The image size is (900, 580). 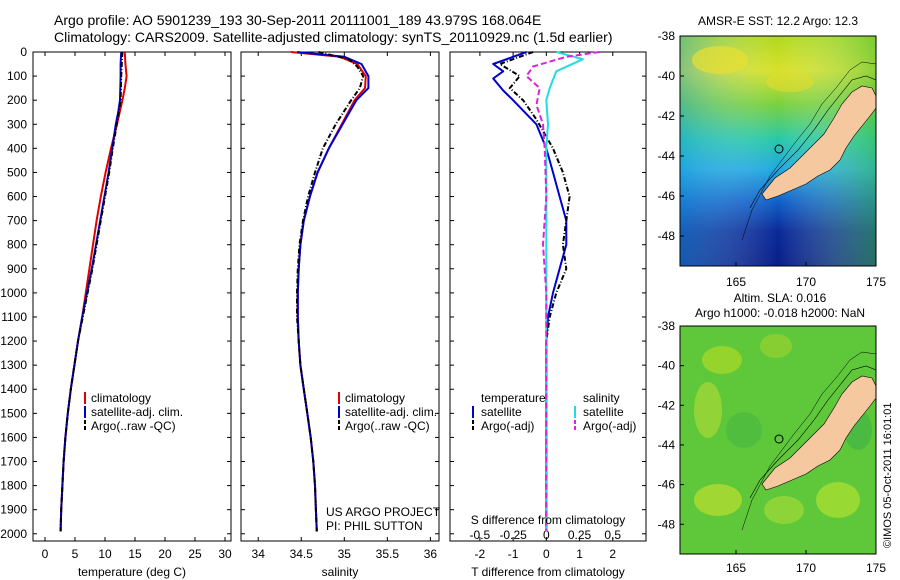 What do you see at coordinates (548, 572) in the screenshot?
I see `difference-bottom-axis-label: T difference from climatology` at bounding box center [548, 572].